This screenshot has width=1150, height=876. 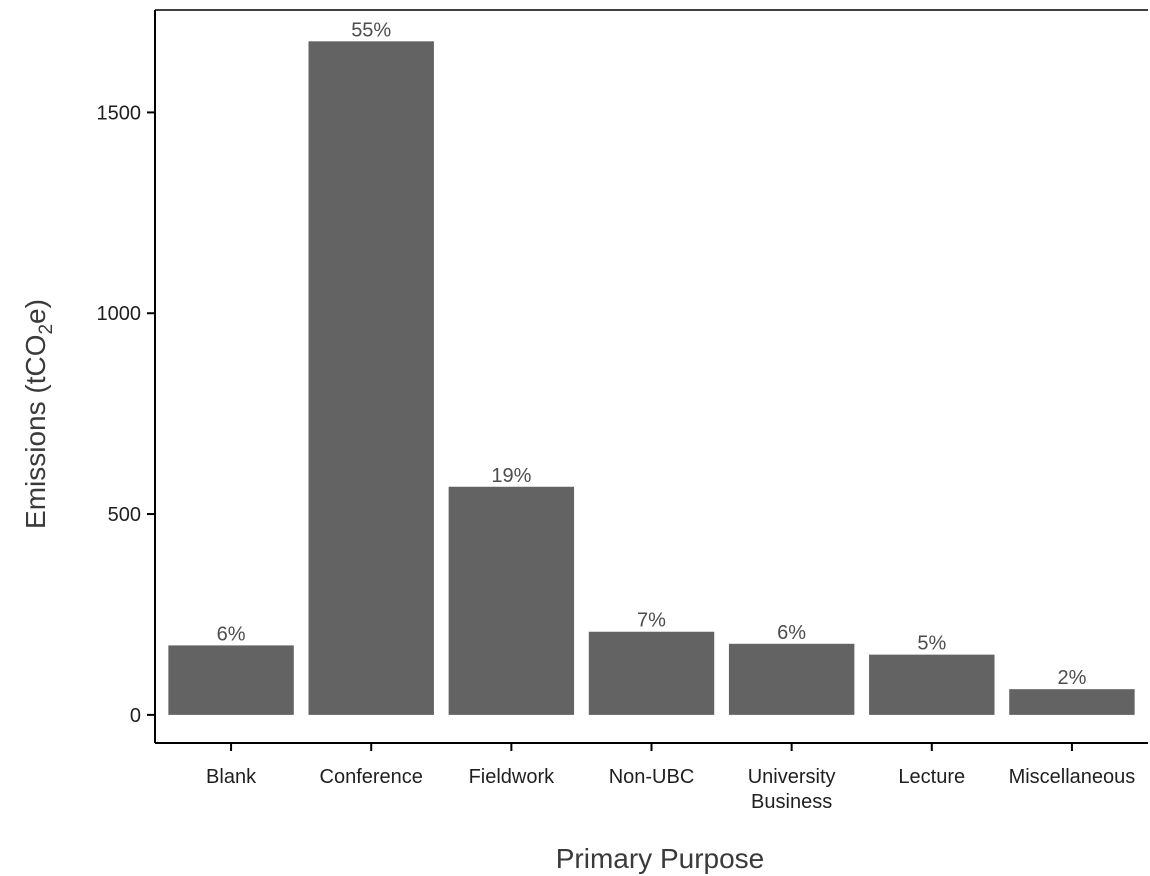 I want to click on data-label-fieldwork: 19%, so click(x=511, y=476).